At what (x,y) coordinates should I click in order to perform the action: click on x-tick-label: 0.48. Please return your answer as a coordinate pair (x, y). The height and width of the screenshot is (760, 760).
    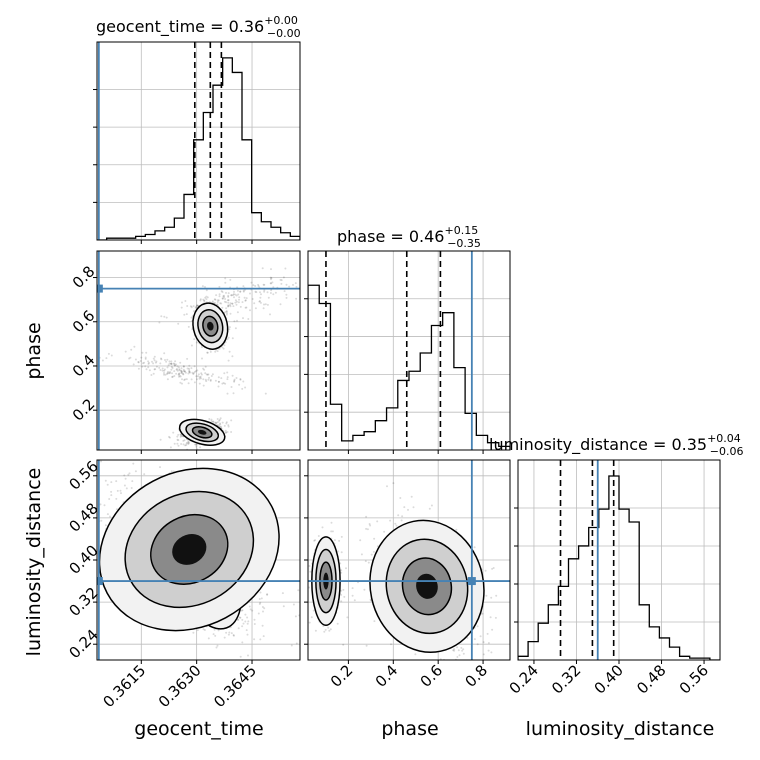
    Looking at the image, I should click on (651, 679).